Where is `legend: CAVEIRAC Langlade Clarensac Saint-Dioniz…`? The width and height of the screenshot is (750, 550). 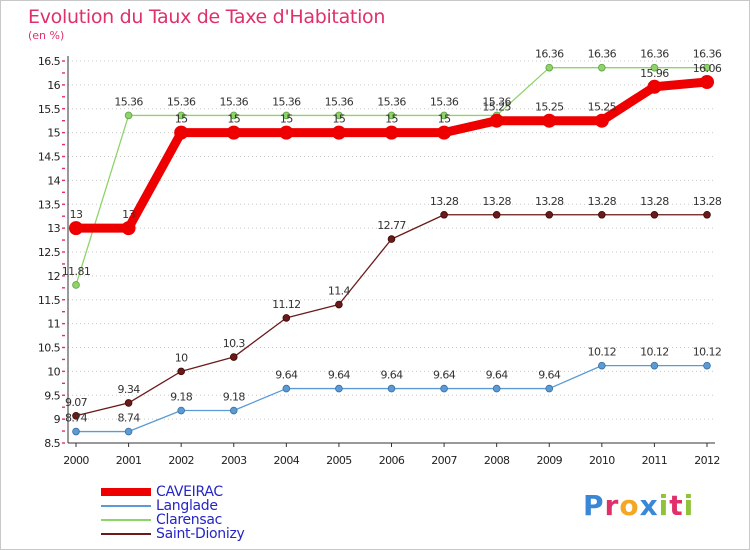 legend: CAVEIRAC Langlade Clarensac Saint-Dioniz… is located at coordinates (211, 513).